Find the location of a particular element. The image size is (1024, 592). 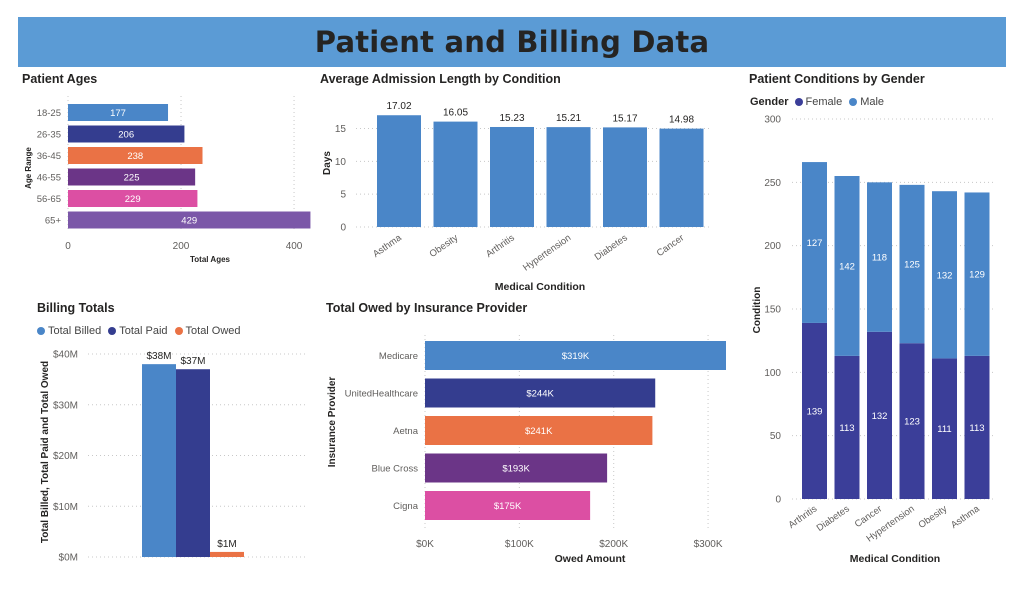

gender-data-label: 113 is located at coordinates (976, 428).